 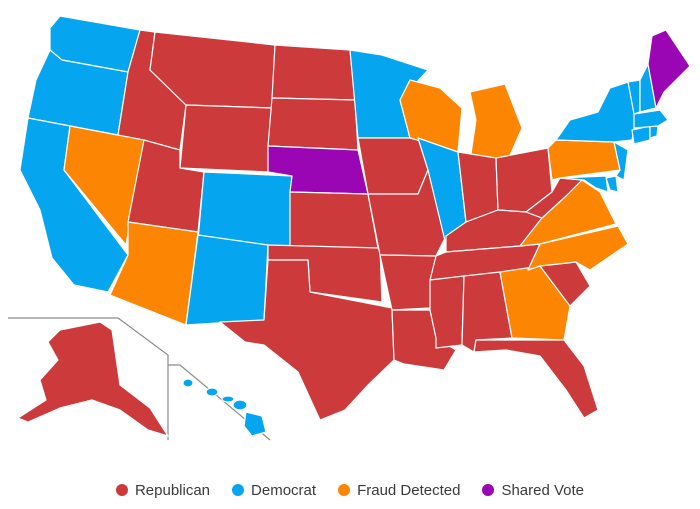 What do you see at coordinates (584, 160) in the screenshot?
I see `state-pennsylvania` at bounding box center [584, 160].